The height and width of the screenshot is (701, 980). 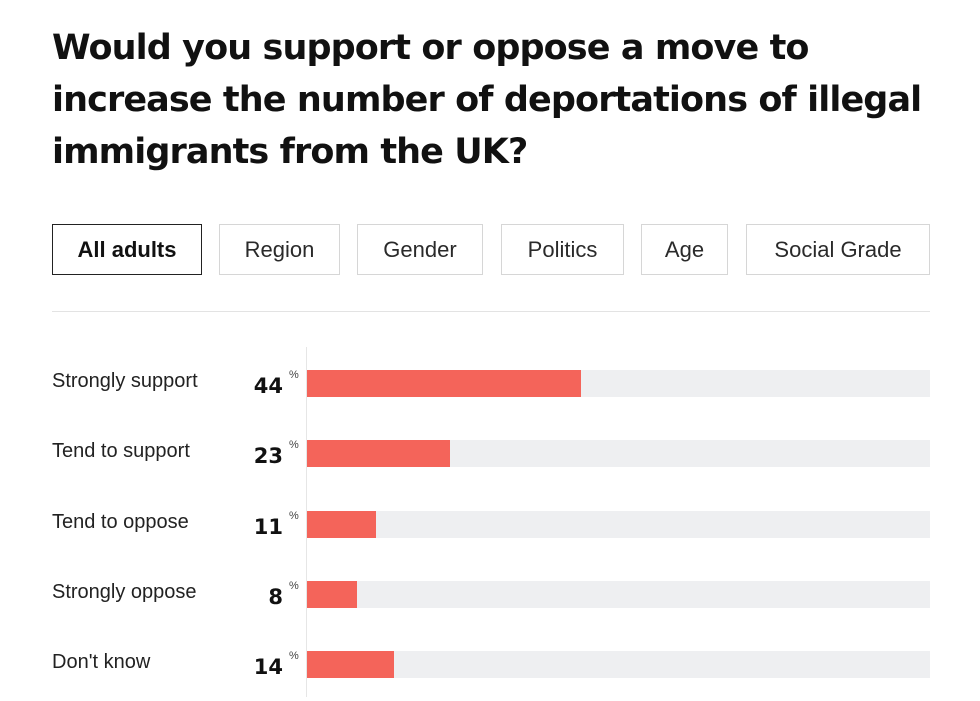 I want to click on bar-row: Strongly support 44%, so click(x=490, y=389).